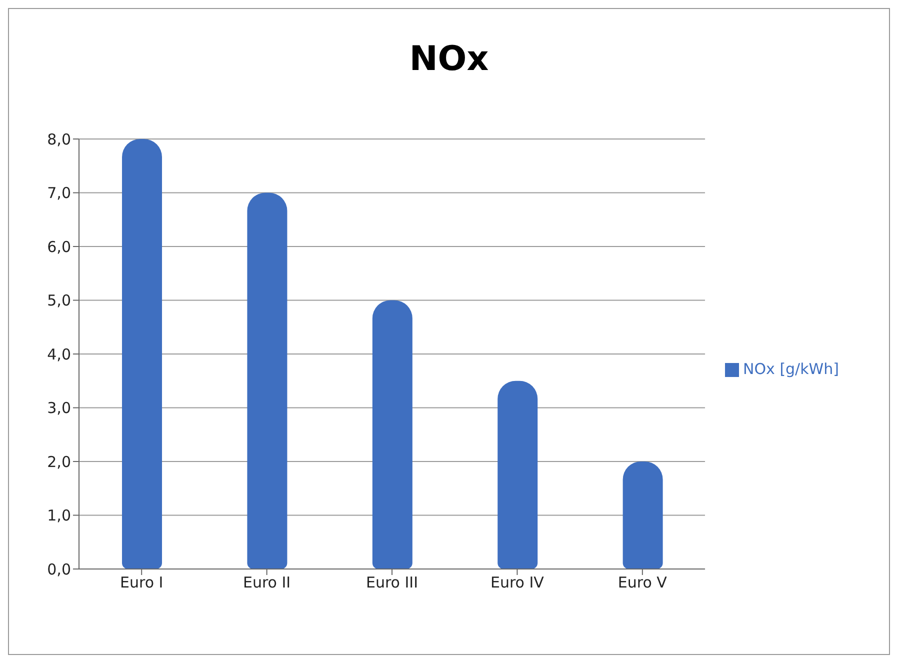 This screenshot has height=665, width=900. Describe the element at coordinates (59, 569) in the screenshot. I see `y-tick-label: 0,0` at that location.